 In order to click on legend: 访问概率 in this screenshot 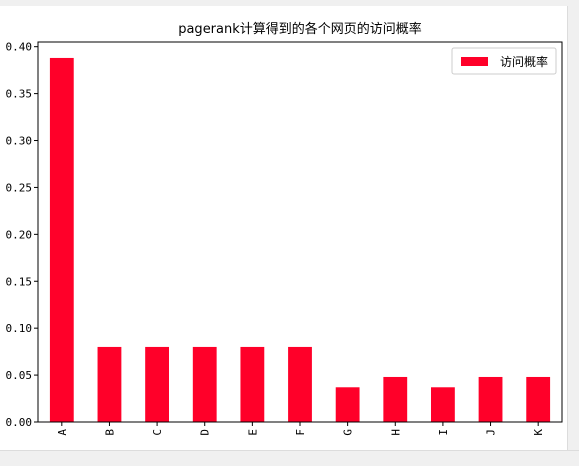, I will do `click(504, 61)`.